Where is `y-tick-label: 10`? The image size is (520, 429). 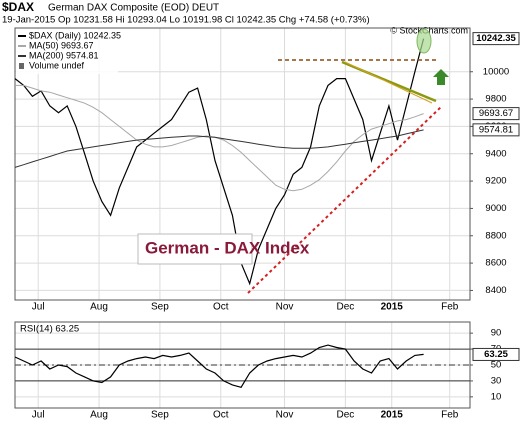
y-tick-label: 10 is located at coordinates (496, 396).